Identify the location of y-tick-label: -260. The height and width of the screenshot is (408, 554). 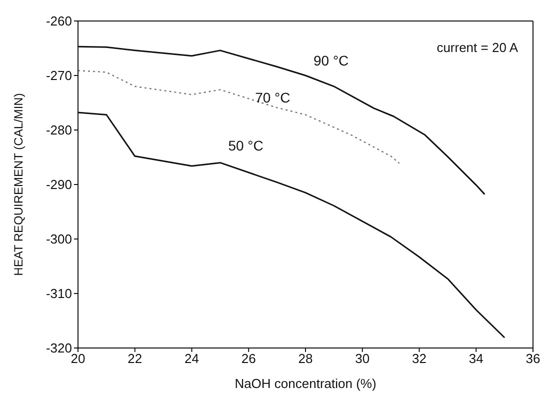
(59, 21).